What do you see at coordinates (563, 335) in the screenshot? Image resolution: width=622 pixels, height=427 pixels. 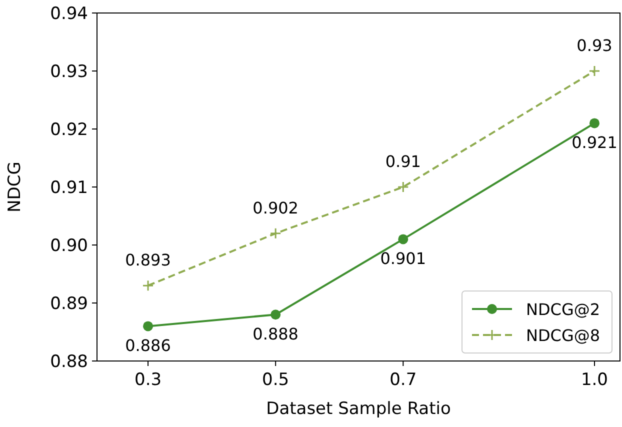 I see `legend-label: NDCG@8` at bounding box center [563, 335].